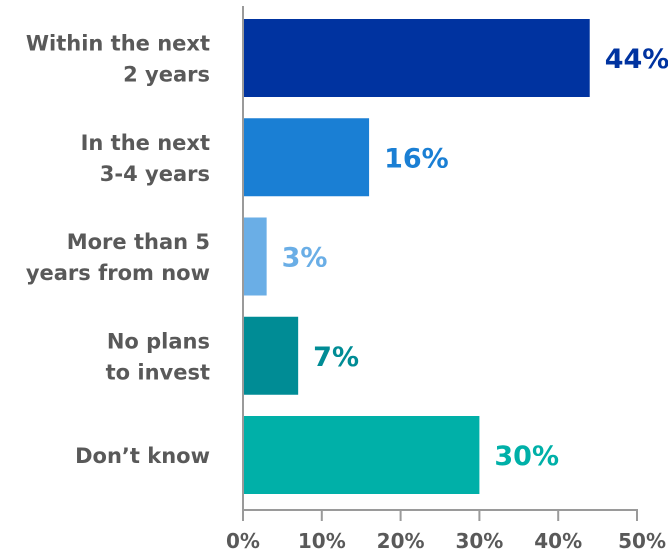  What do you see at coordinates (526, 456) in the screenshot?
I see `data-label-5: 30%` at bounding box center [526, 456].